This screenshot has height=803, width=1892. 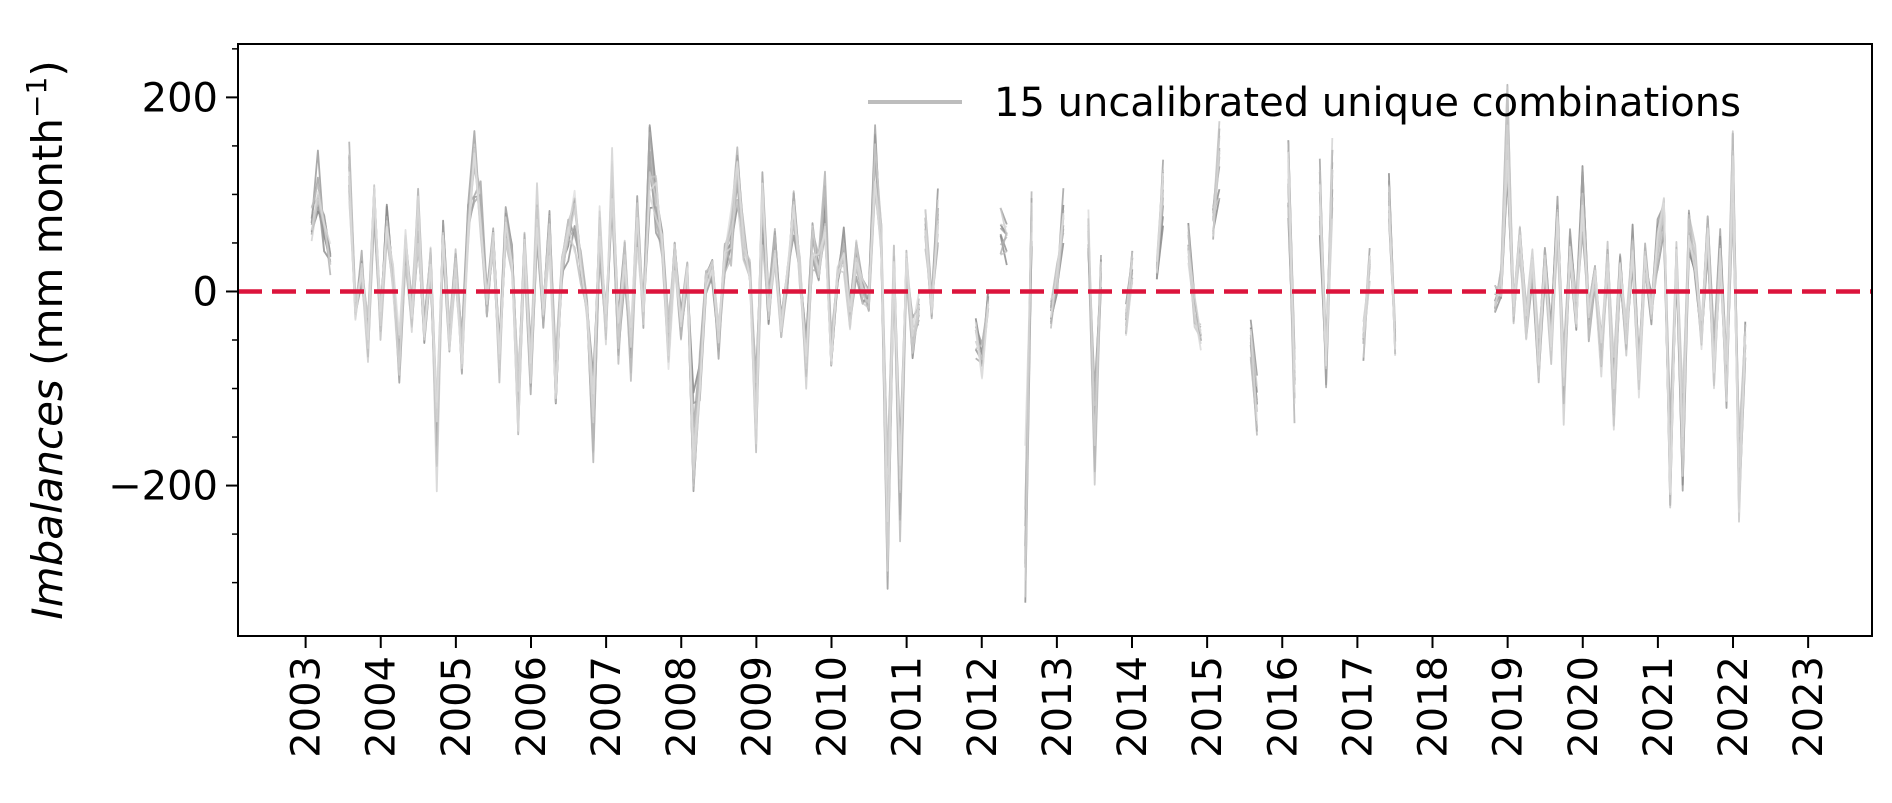 What do you see at coordinates (757, 707) in the screenshot?
I see `x-tick-label: 2009` at bounding box center [757, 707].